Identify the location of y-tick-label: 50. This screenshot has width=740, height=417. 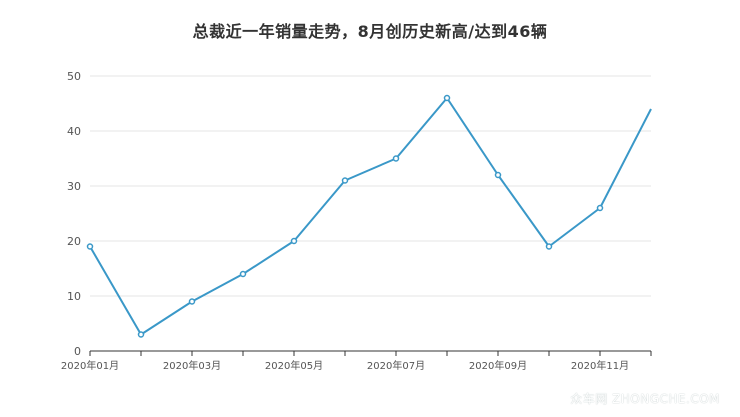
(74, 76).